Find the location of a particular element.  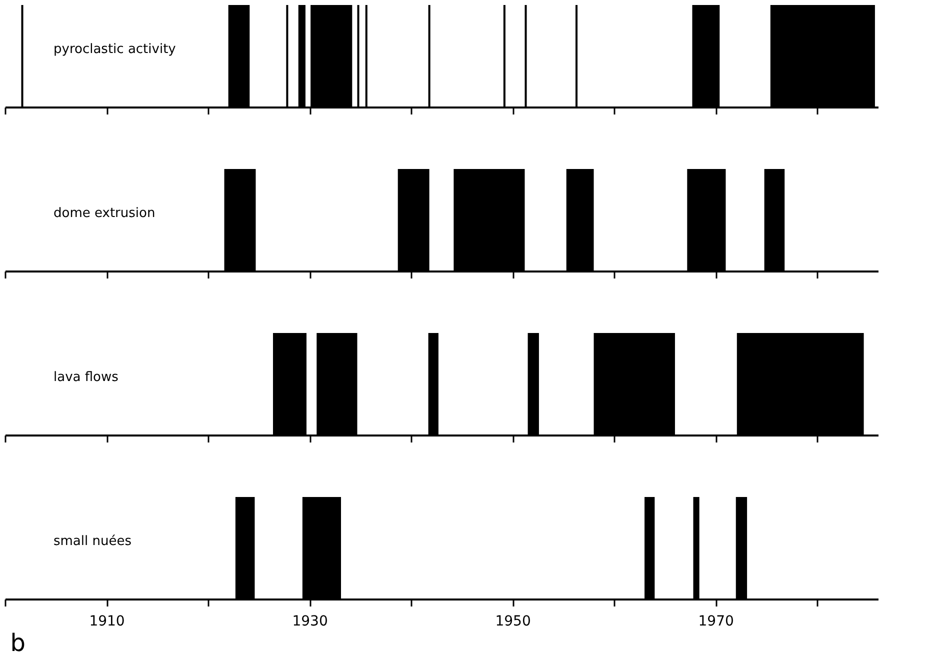

y-tick-label: pyroclastic activity is located at coordinates (115, 49).